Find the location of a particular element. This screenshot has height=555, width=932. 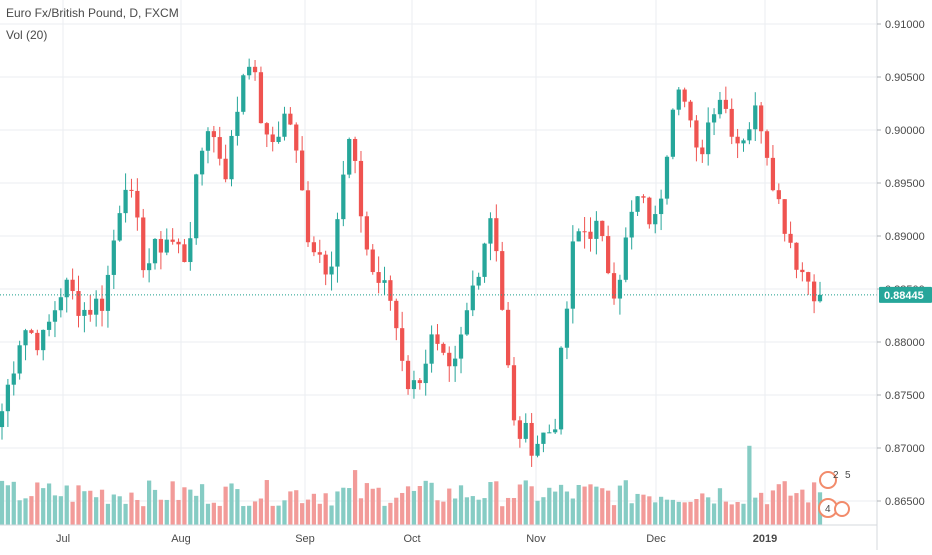

price-tag-label: 0.88445 is located at coordinates (904, 296).